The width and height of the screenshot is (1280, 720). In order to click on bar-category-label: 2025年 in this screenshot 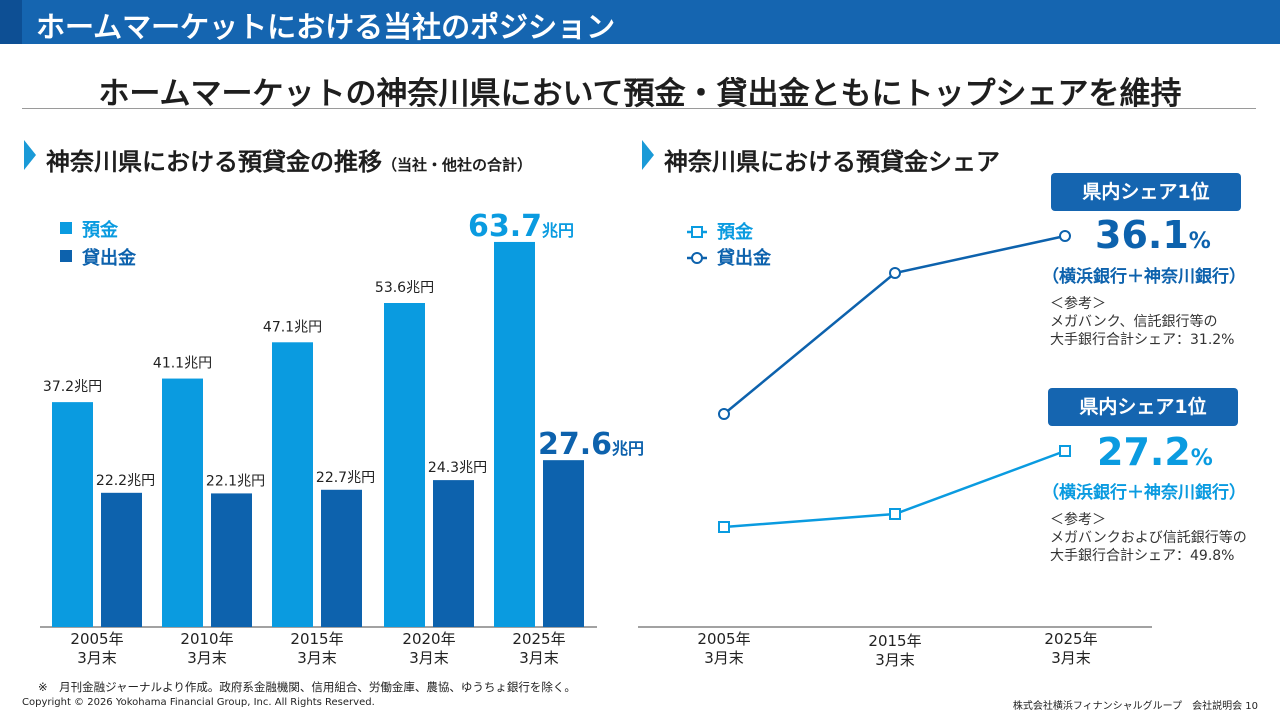, I will do `click(538, 639)`.